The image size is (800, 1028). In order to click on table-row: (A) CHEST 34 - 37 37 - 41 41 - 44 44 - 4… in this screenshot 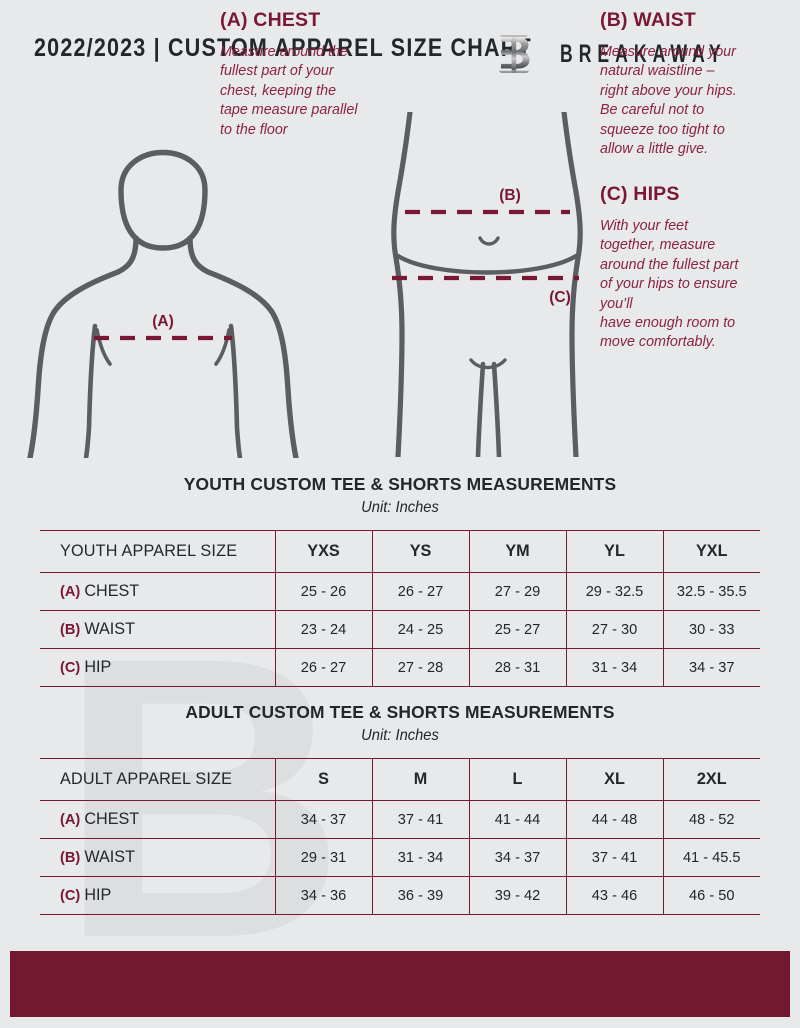, I will do `click(400, 819)`.